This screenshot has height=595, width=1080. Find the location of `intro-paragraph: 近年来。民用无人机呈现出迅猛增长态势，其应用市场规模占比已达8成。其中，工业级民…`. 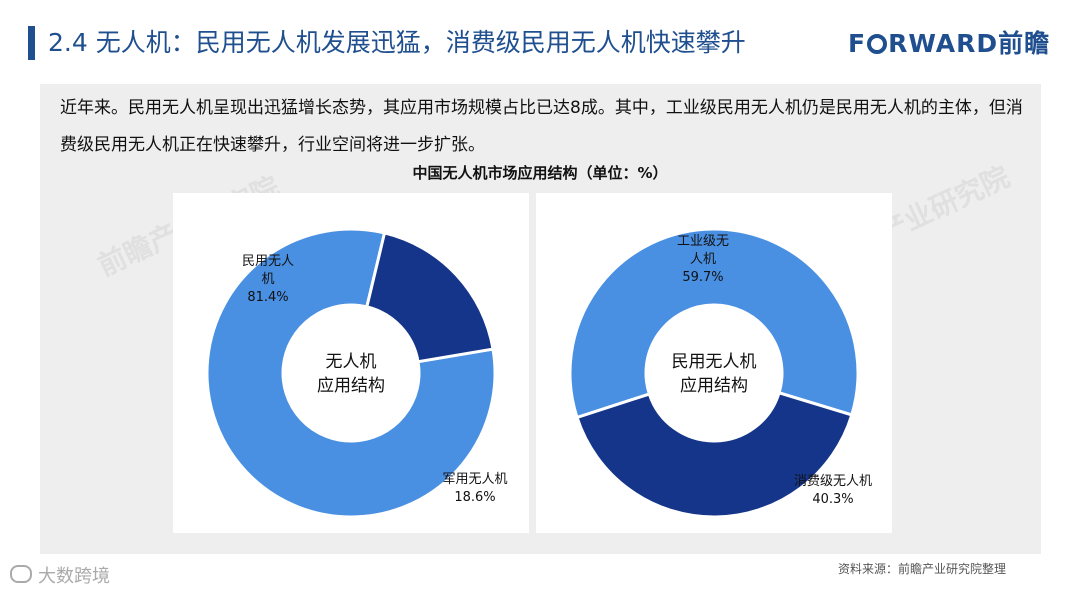

intro-paragraph: 近年来。民用无人机呈现出迅猛增长态势，其应用市场规模占比已达8成。其中，工业级民… is located at coordinates (541, 126).